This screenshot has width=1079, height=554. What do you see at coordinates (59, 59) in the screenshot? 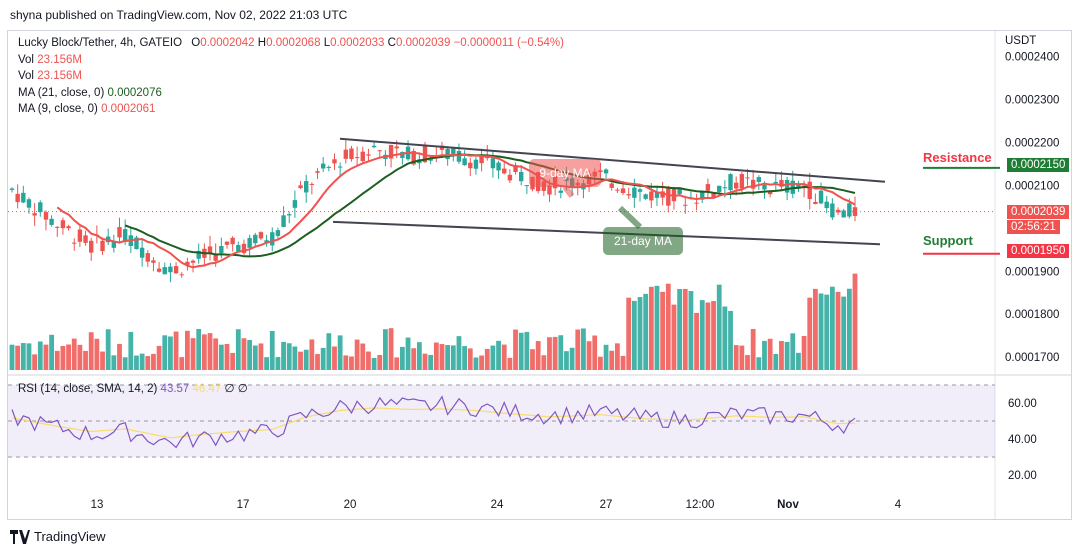
I see `vol-value: 23.156M` at bounding box center [59, 59].